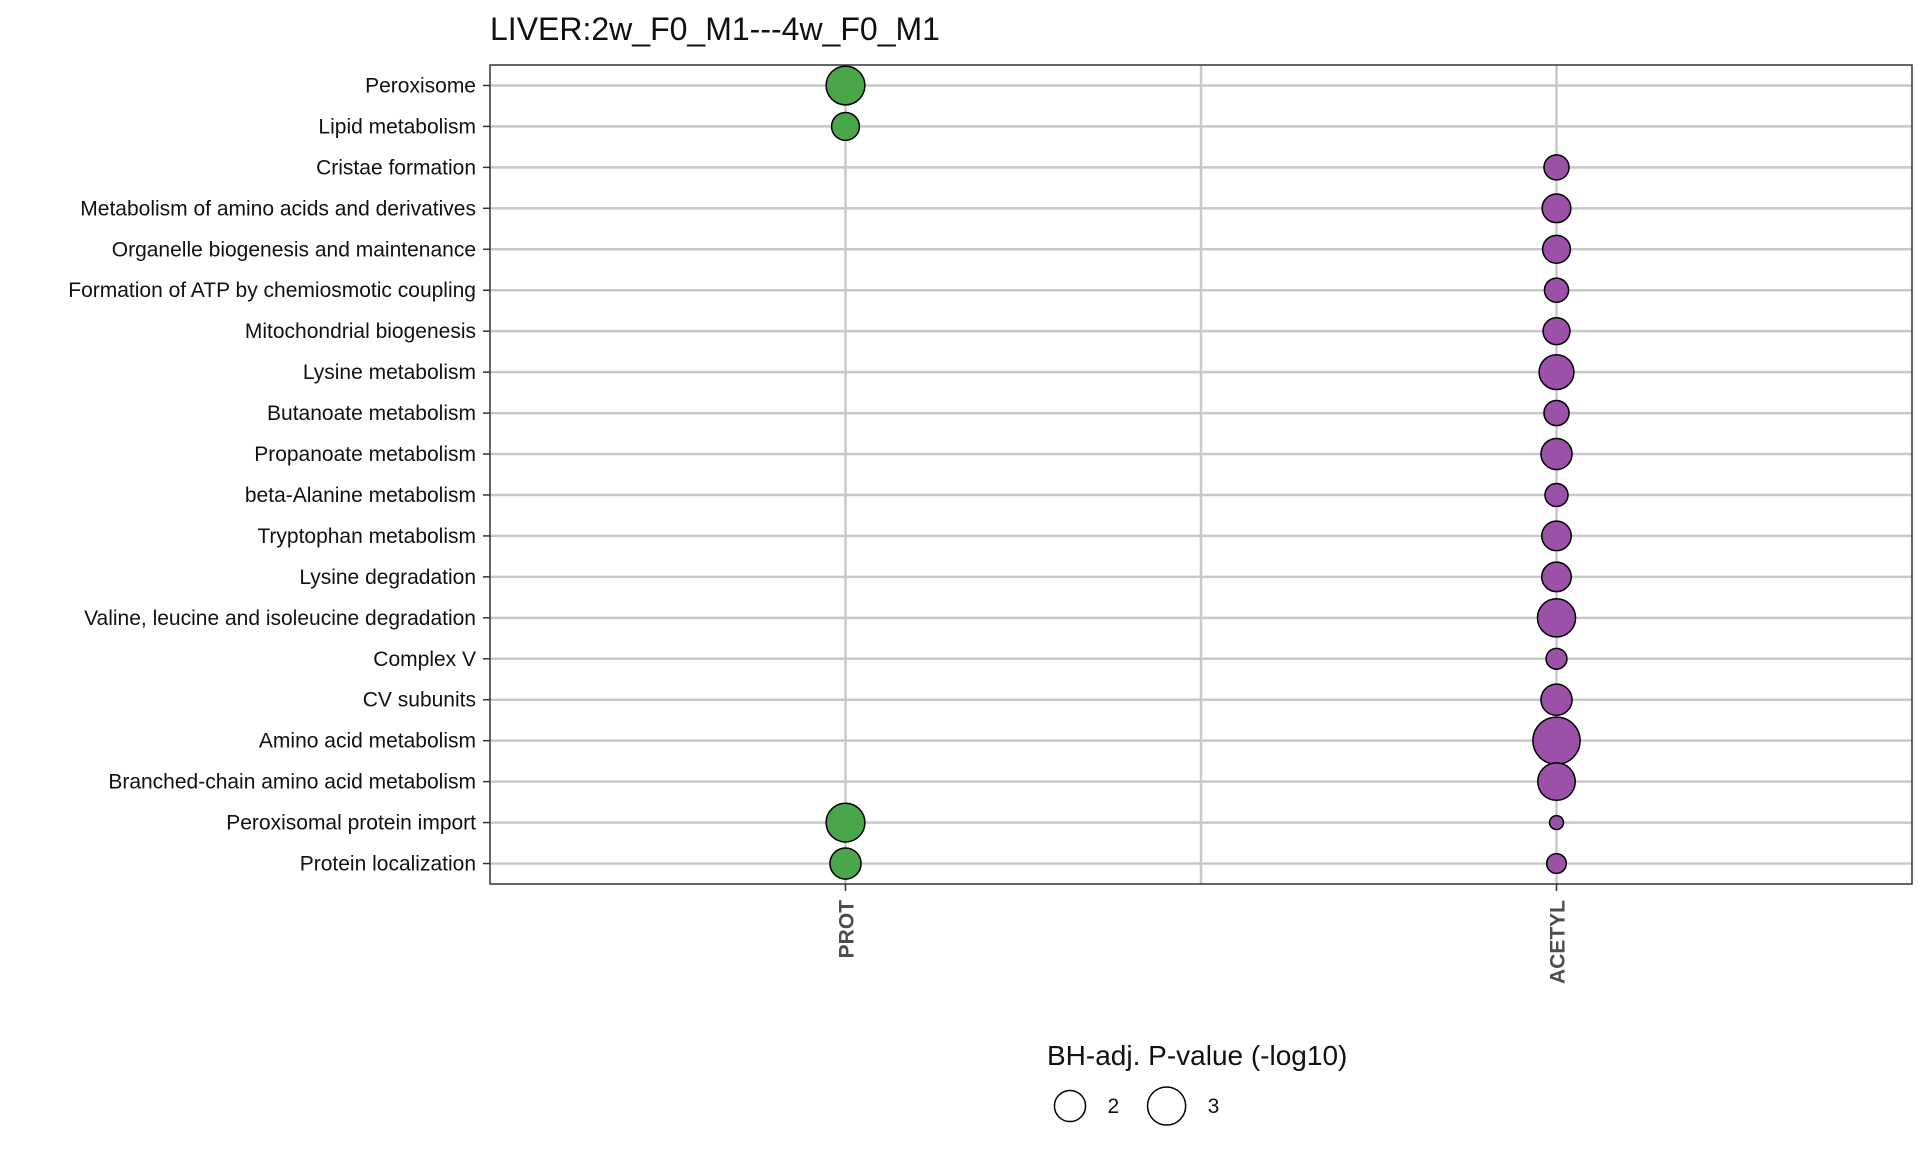 Image resolution: width=1920 pixels, height=1157 pixels. What do you see at coordinates (1114, 1106) in the screenshot?
I see `legend-size-label: 2` at bounding box center [1114, 1106].